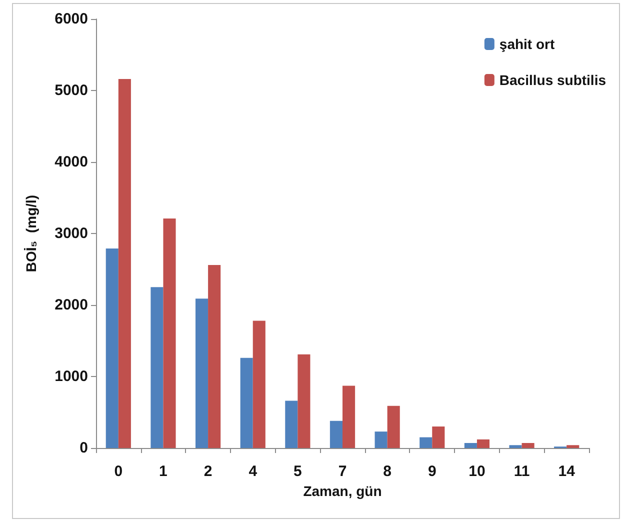 The height and width of the screenshot is (527, 629). I want to click on y-tick-label: 3000, so click(71, 233).